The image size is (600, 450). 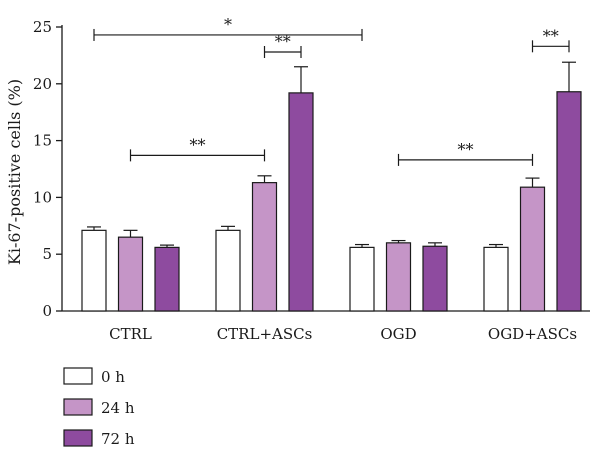 I want to click on significance-label: *, so click(x=228, y=24).